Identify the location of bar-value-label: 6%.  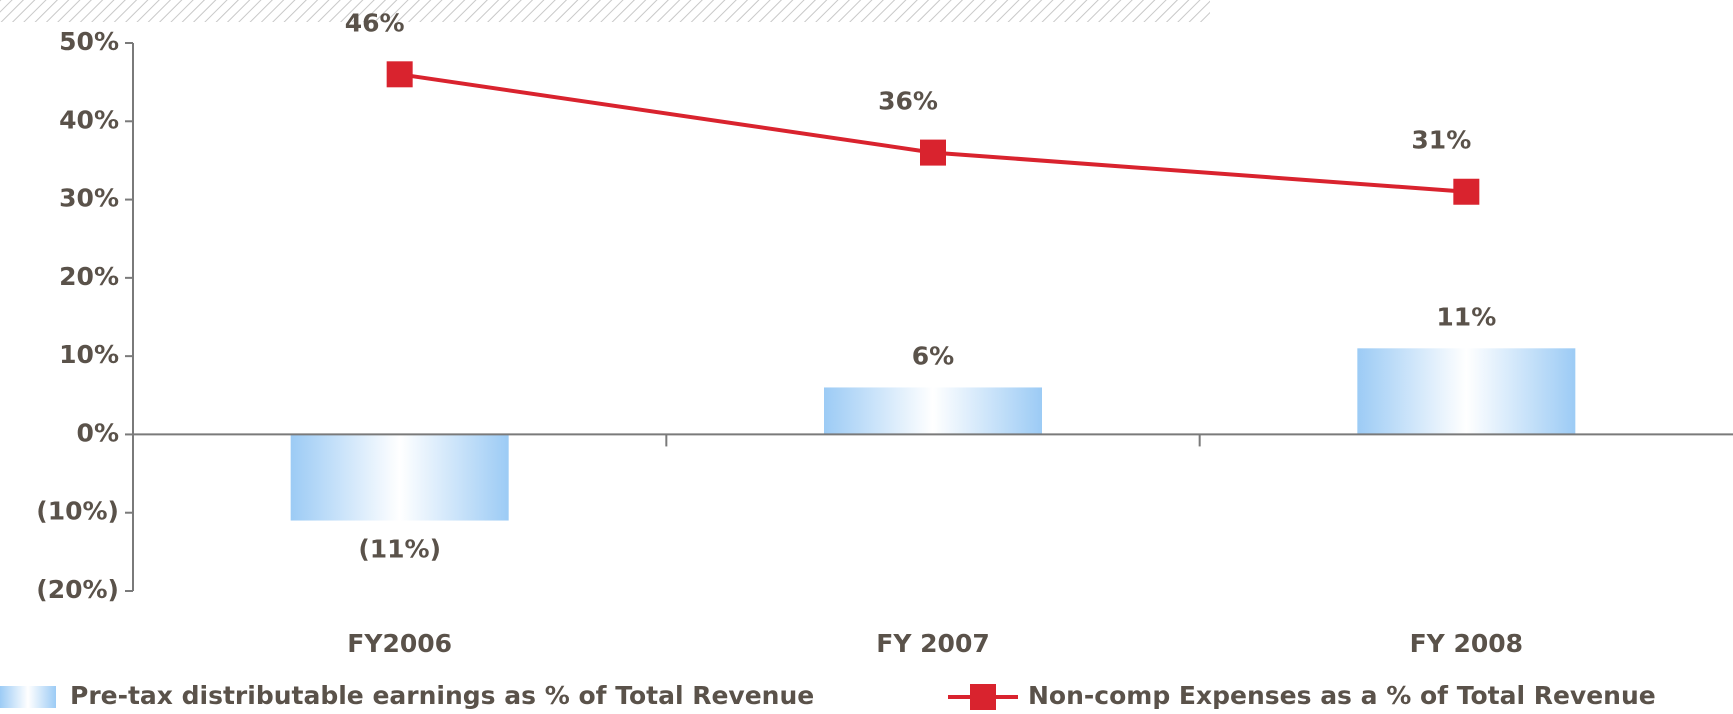
(933, 355).